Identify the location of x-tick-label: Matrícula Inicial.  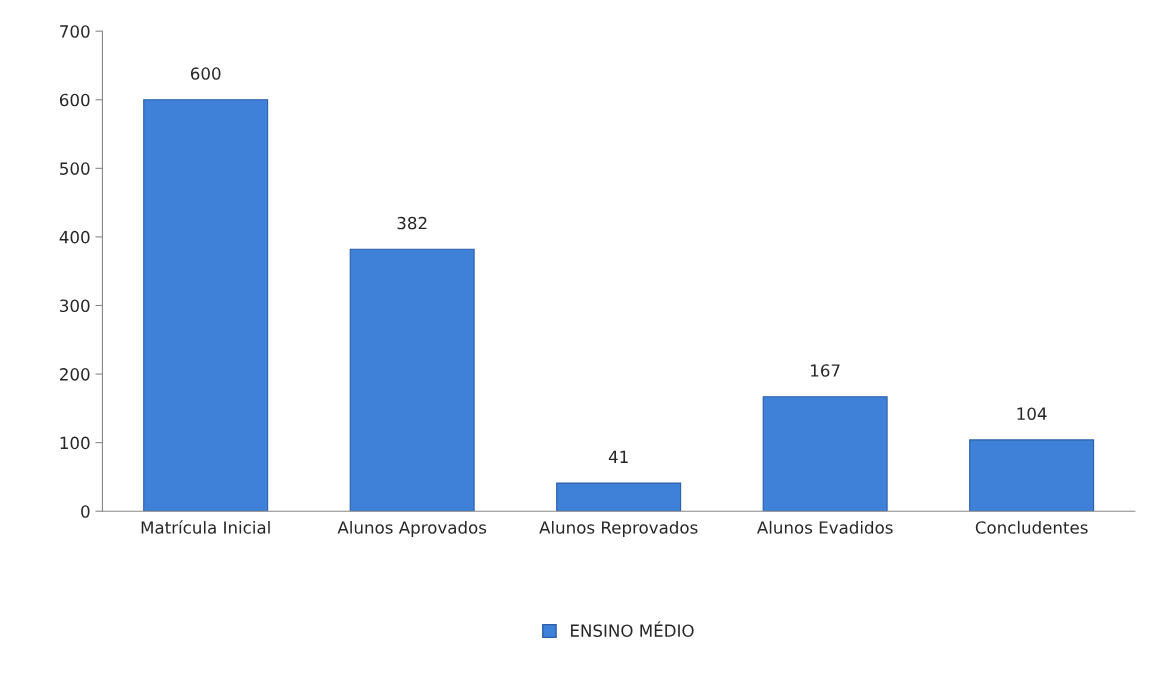
(205, 527).